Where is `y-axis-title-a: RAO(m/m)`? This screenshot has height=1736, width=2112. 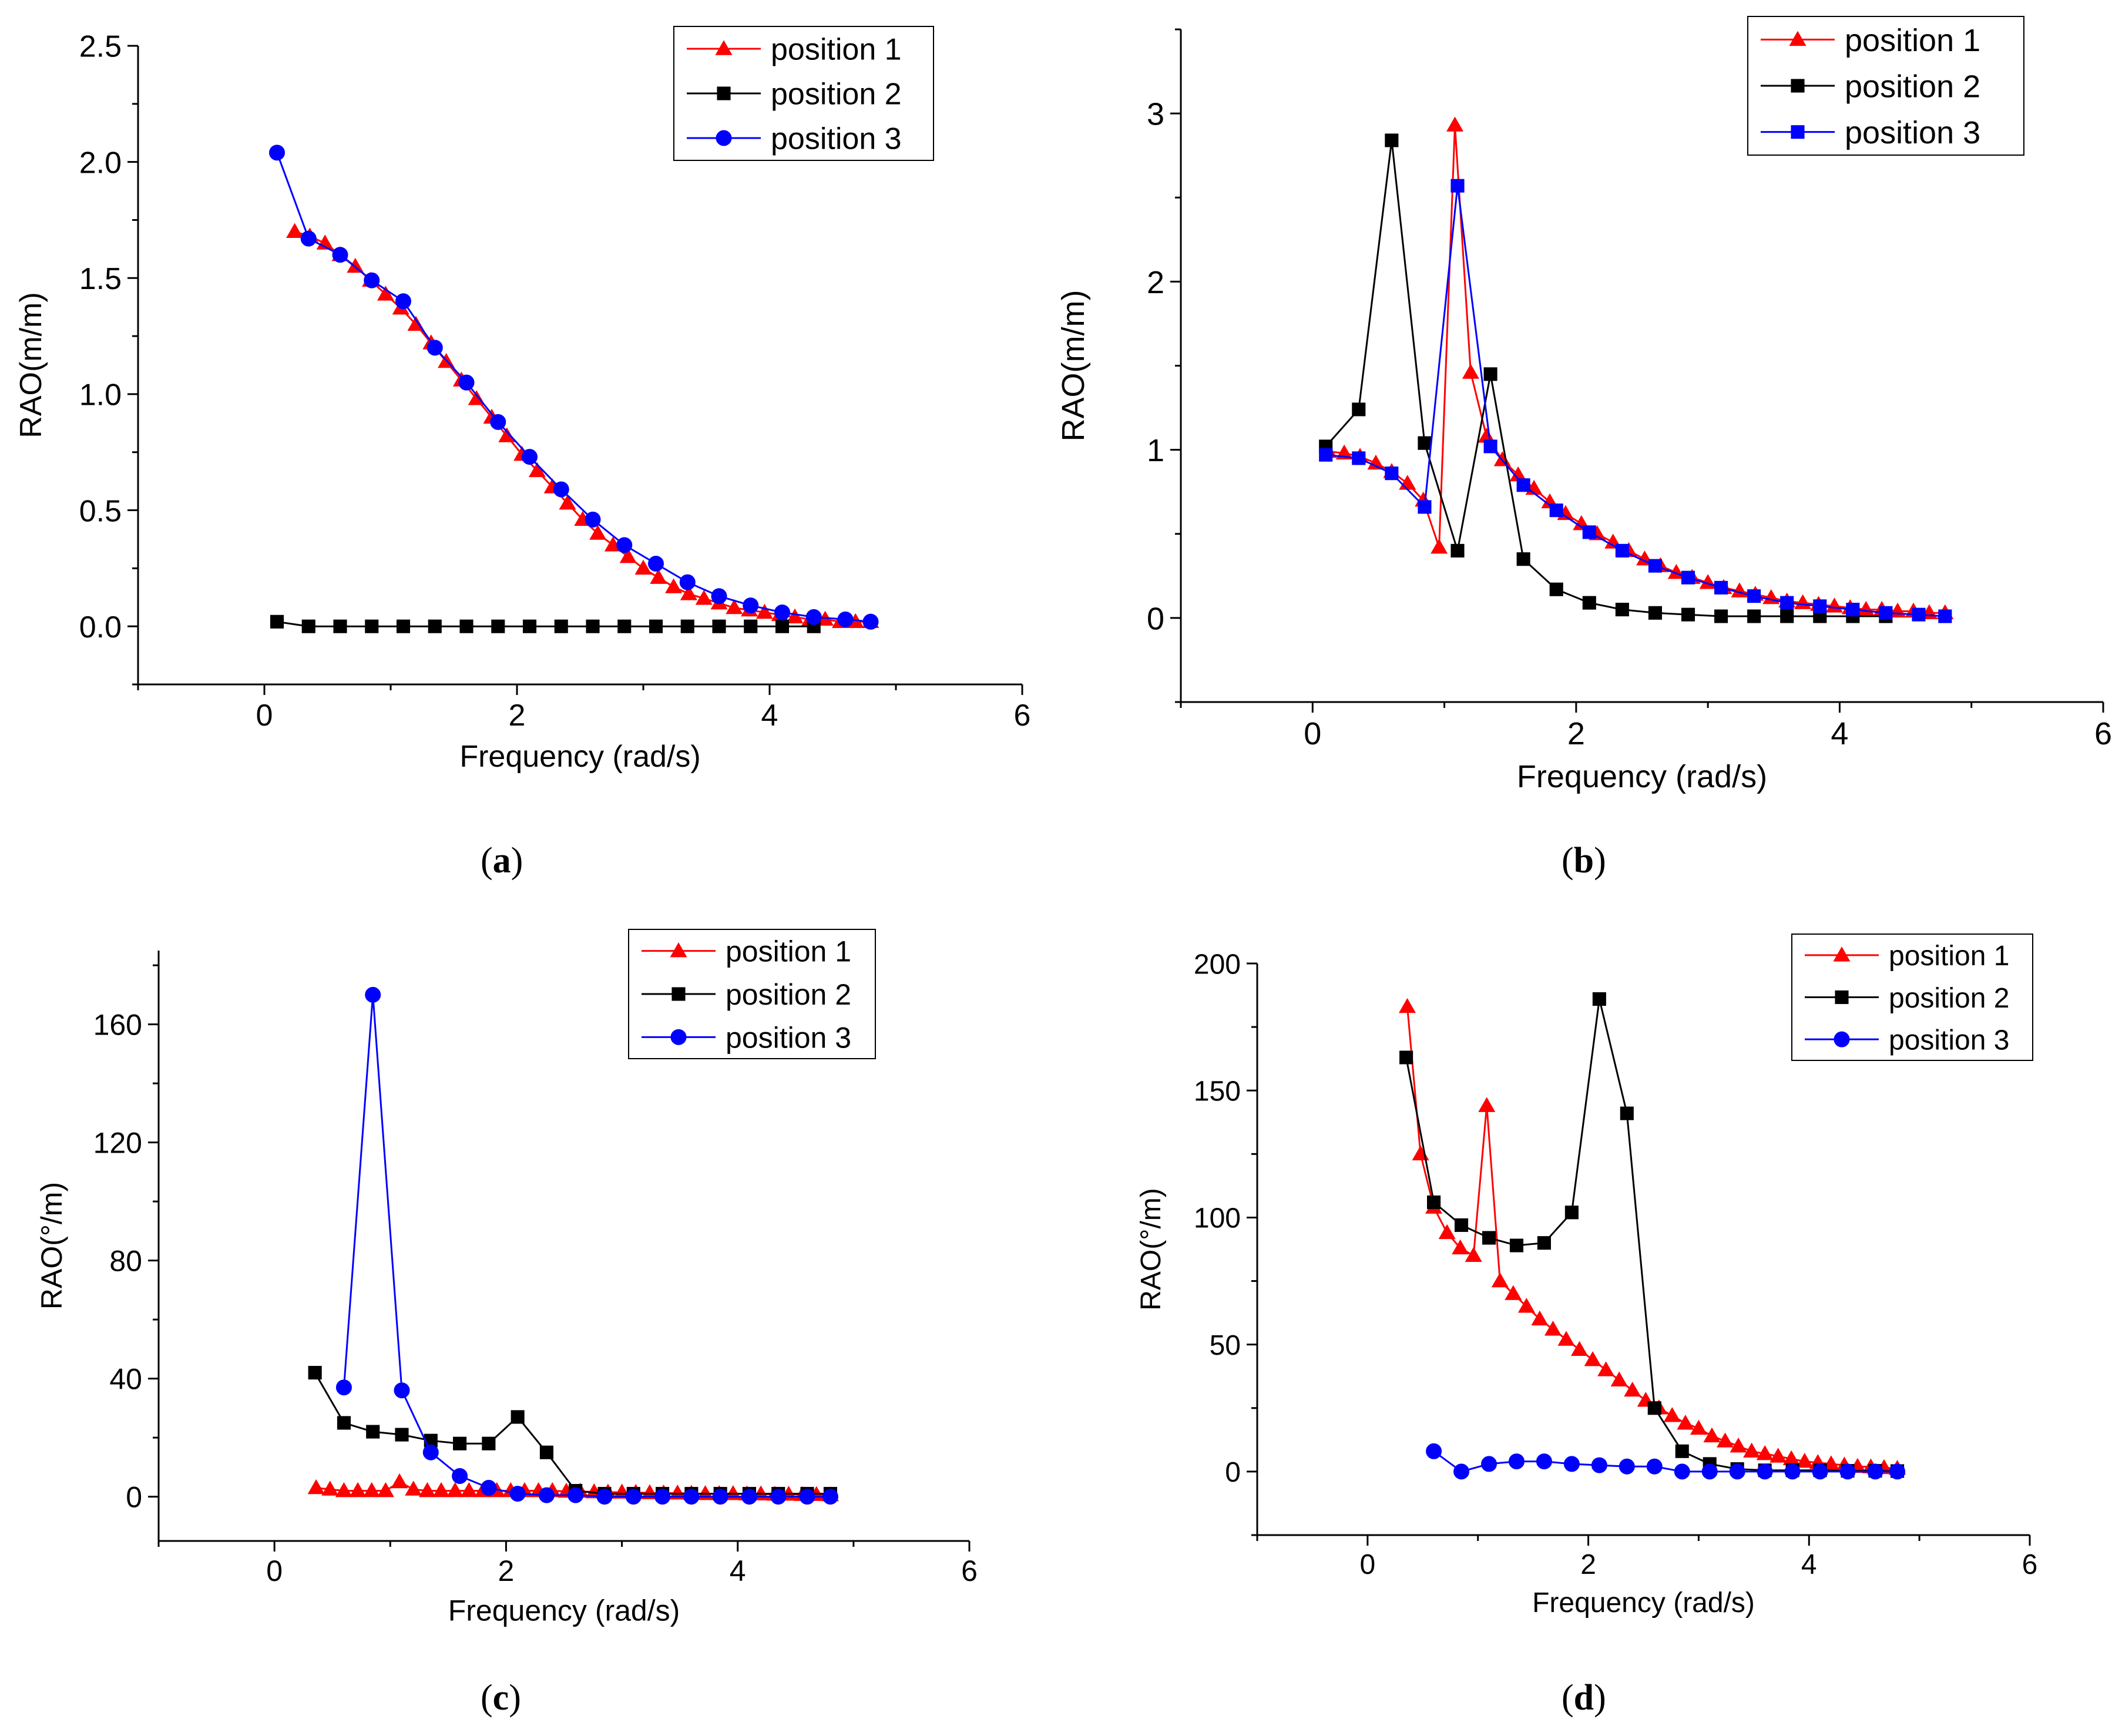
y-axis-title-a: RAO(m/m) is located at coordinates (31, 365).